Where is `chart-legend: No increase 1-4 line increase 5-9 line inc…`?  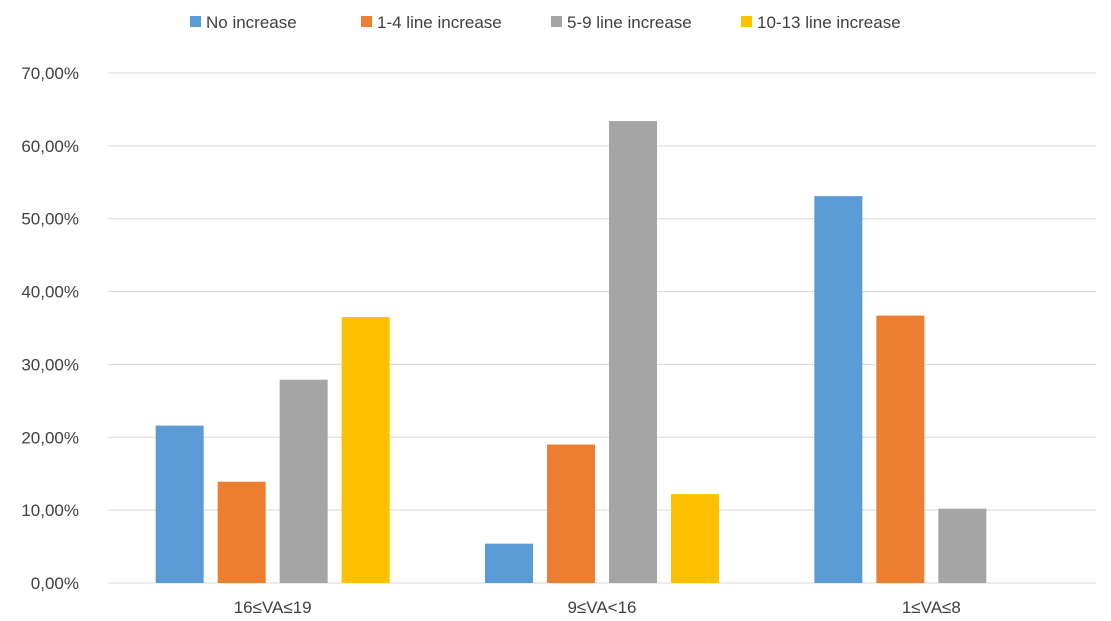
chart-legend: No increase 1-4 line increase 5-9 line inc… is located at coordinates (545, 22).